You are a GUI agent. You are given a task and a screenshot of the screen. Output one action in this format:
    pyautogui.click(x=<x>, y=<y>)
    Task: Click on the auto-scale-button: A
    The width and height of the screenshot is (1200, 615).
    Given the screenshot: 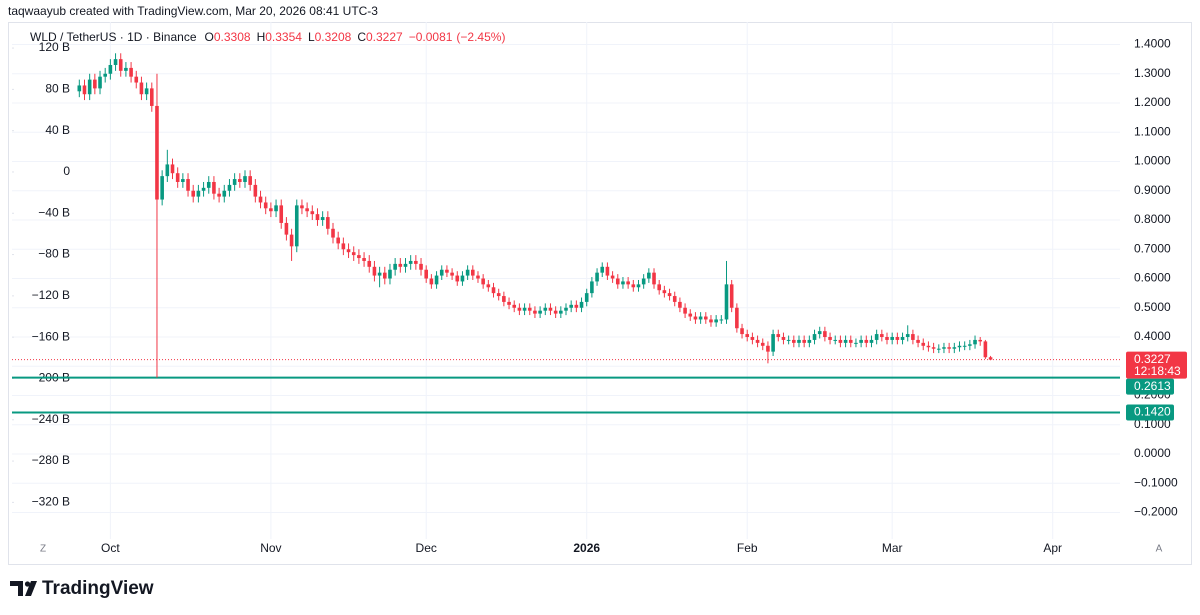 What is the action you would take?
    pyautogui.click(x=1159, y=549)
    